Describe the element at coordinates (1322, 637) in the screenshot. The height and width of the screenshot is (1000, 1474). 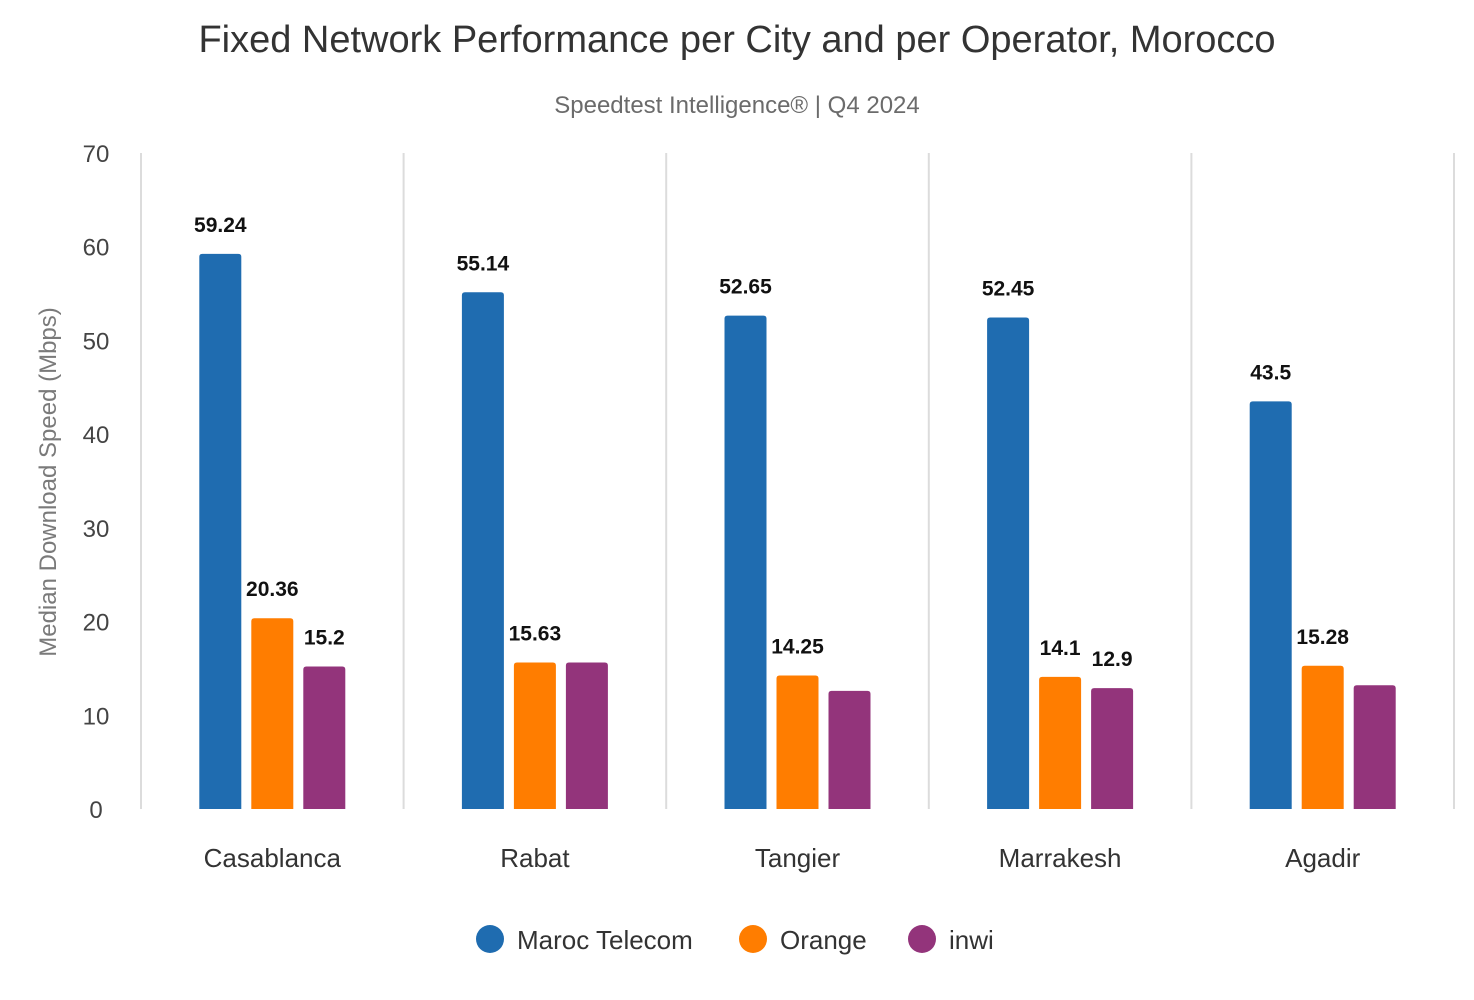
I see `data-label: 15.28` at that location.